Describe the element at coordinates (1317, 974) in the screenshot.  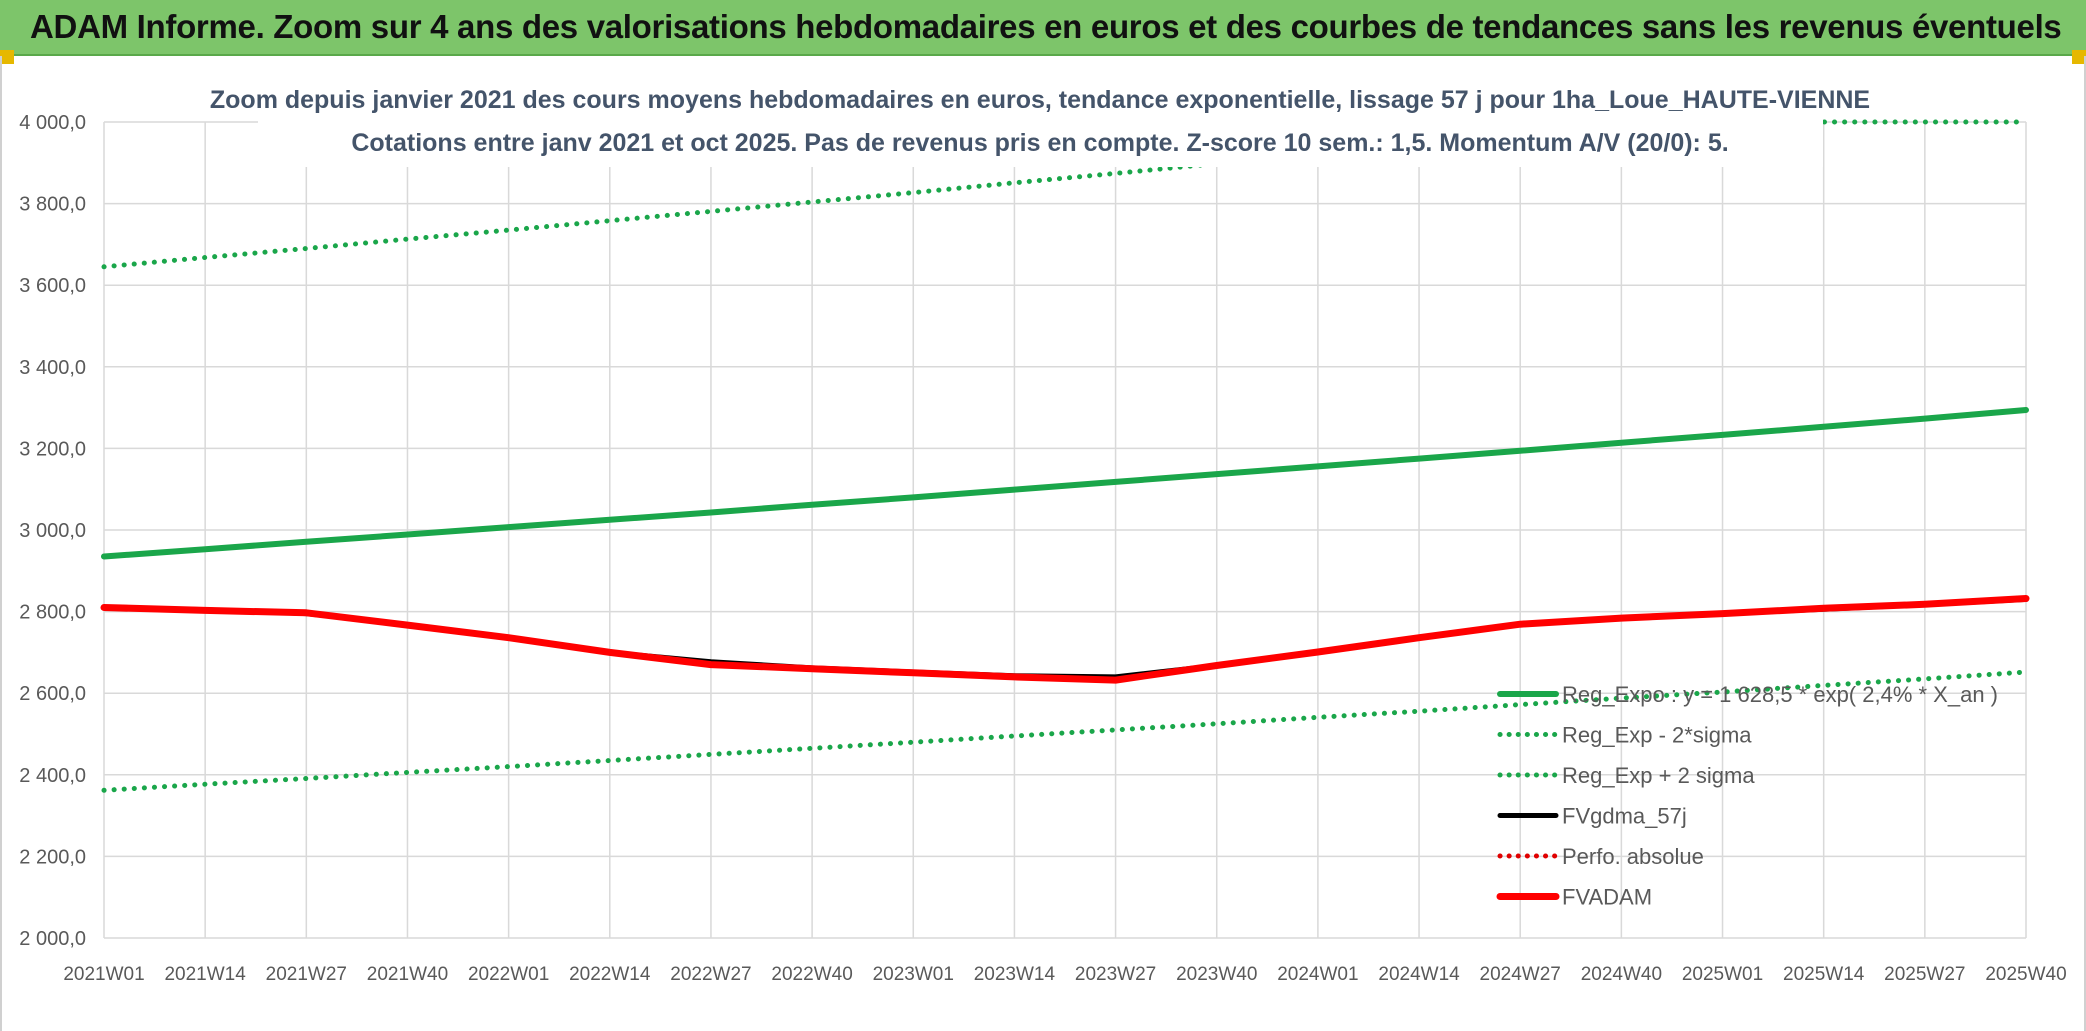
I see `x-tick-label: 2024W01` at that location.